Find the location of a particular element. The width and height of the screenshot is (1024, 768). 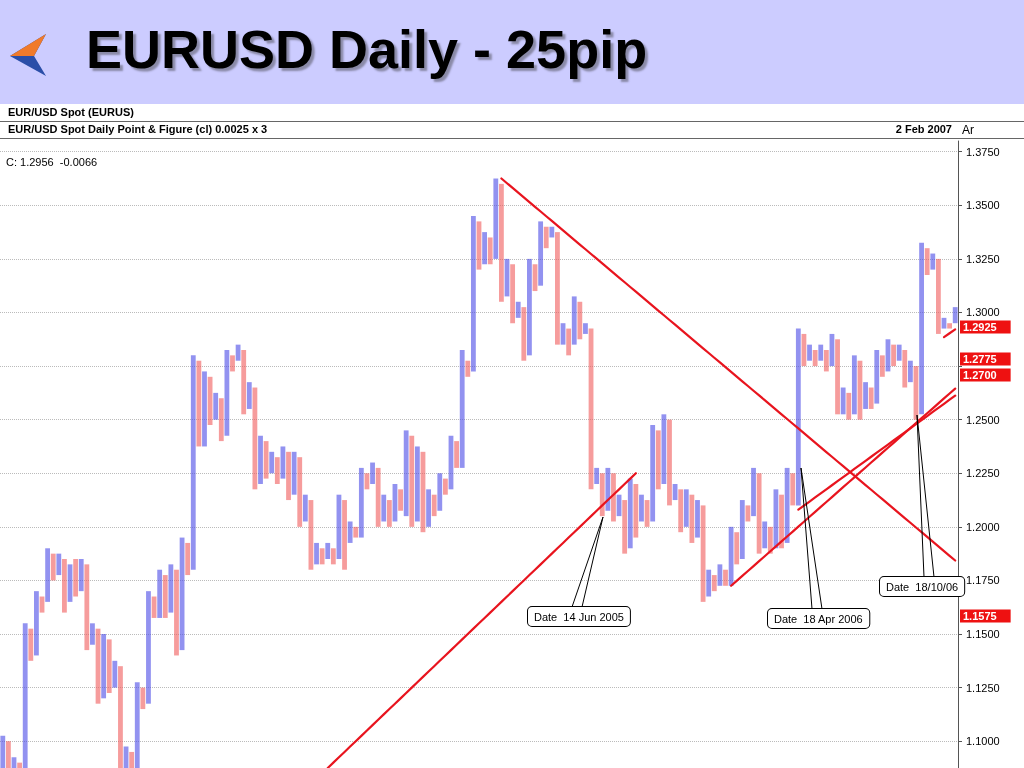

y-tick-label: 1.2500 is located at coordinates (983, 419).